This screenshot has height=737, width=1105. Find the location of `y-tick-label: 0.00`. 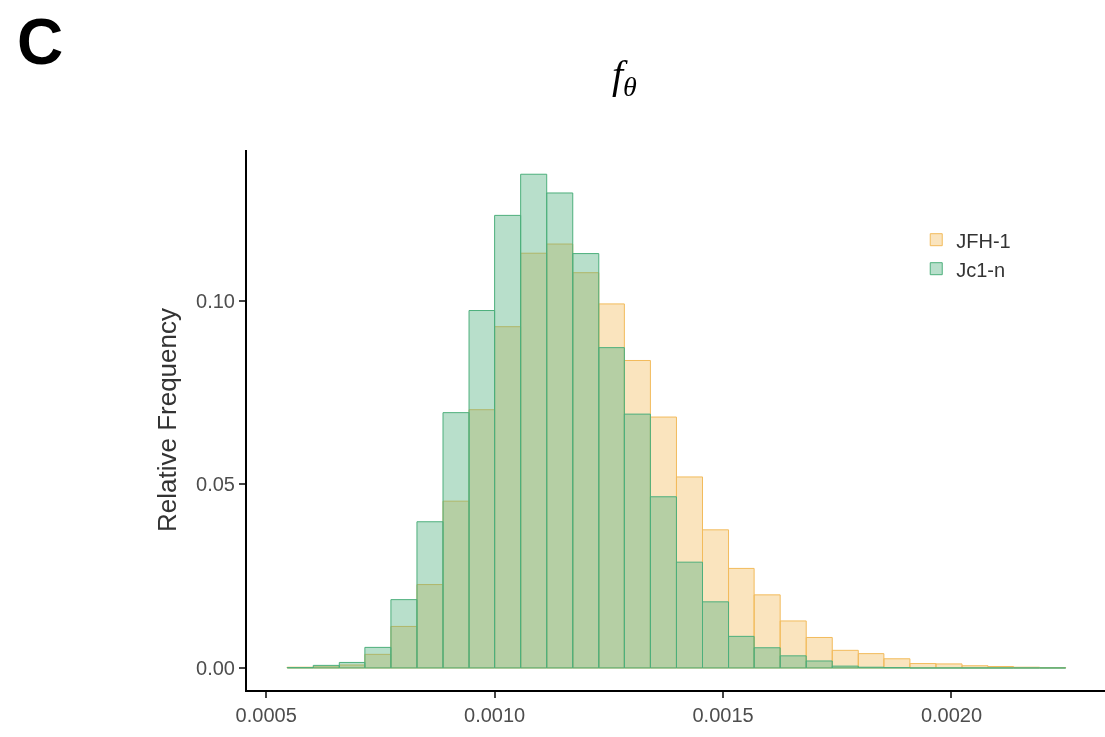

y-tick-label: 0.00 is located at coordinates (215, 667).